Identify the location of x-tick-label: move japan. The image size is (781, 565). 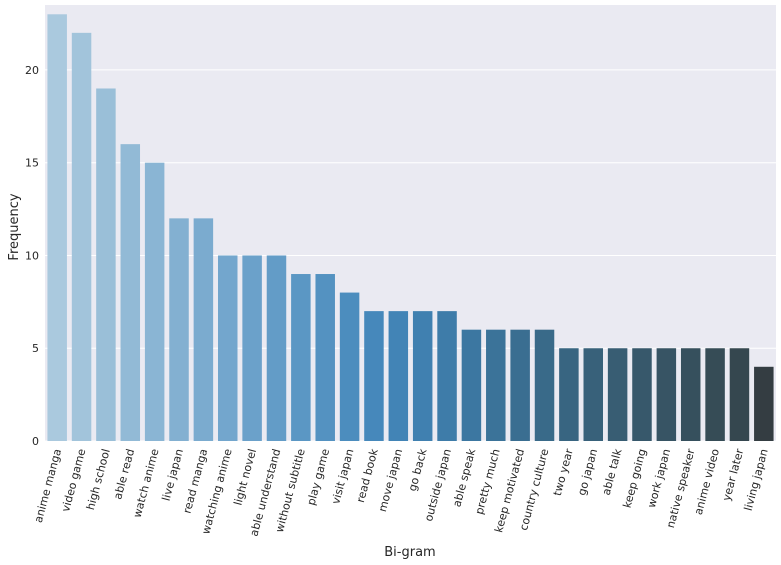
(390, 480).